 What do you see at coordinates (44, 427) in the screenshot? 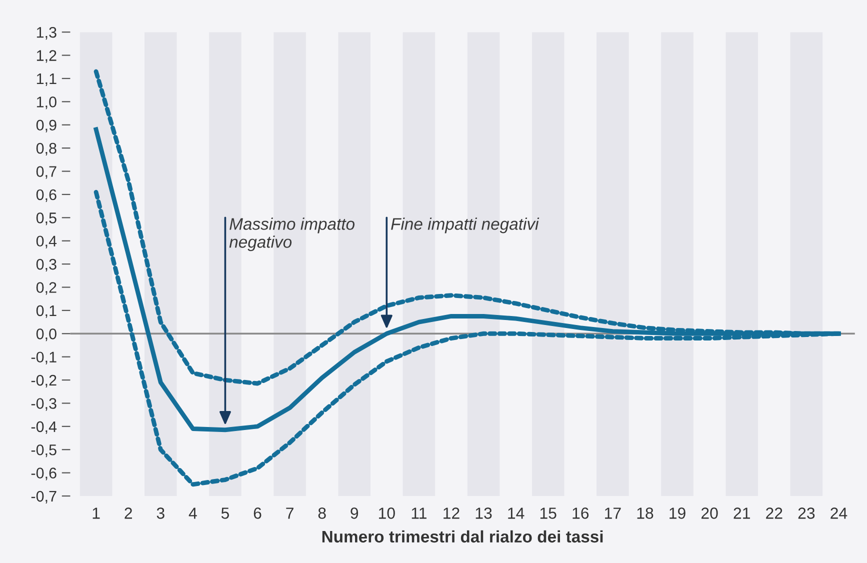
I see `y-tick-label: -0,4` at bounding box center [44, 427].